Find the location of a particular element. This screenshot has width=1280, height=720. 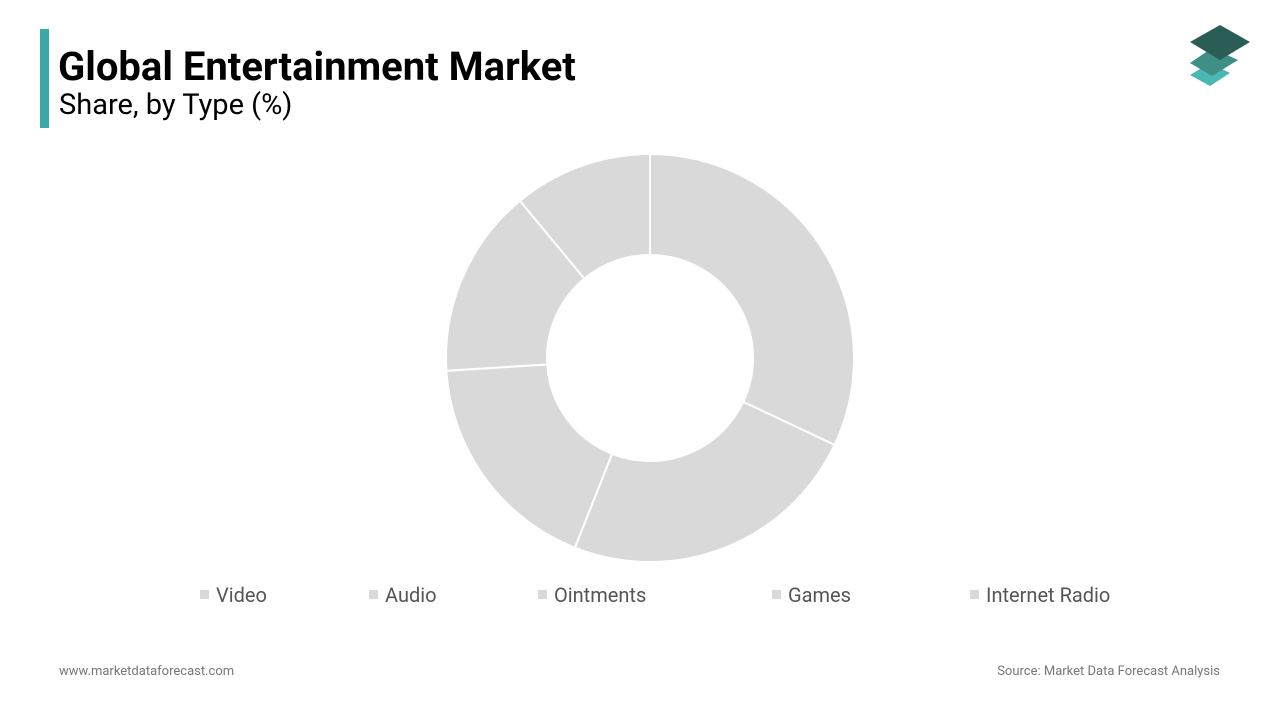

website: www.marketdataforecast.com is located at coordinates (146, 671).